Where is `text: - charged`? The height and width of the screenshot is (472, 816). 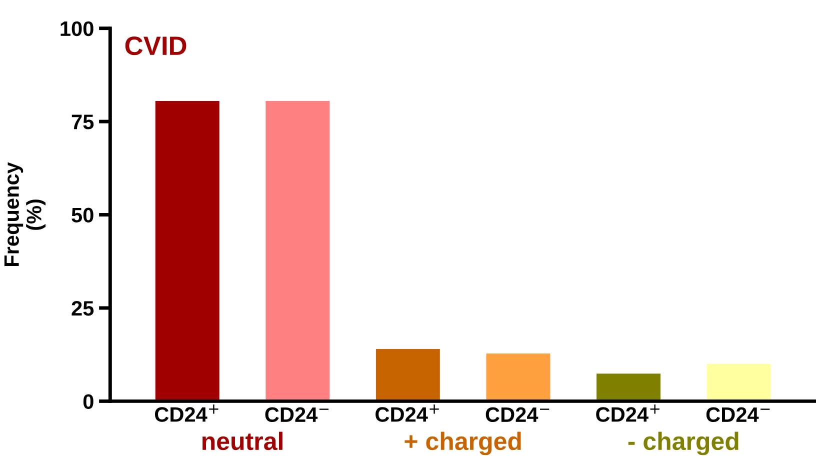
text: - charged is located at coordinates (683, 444).